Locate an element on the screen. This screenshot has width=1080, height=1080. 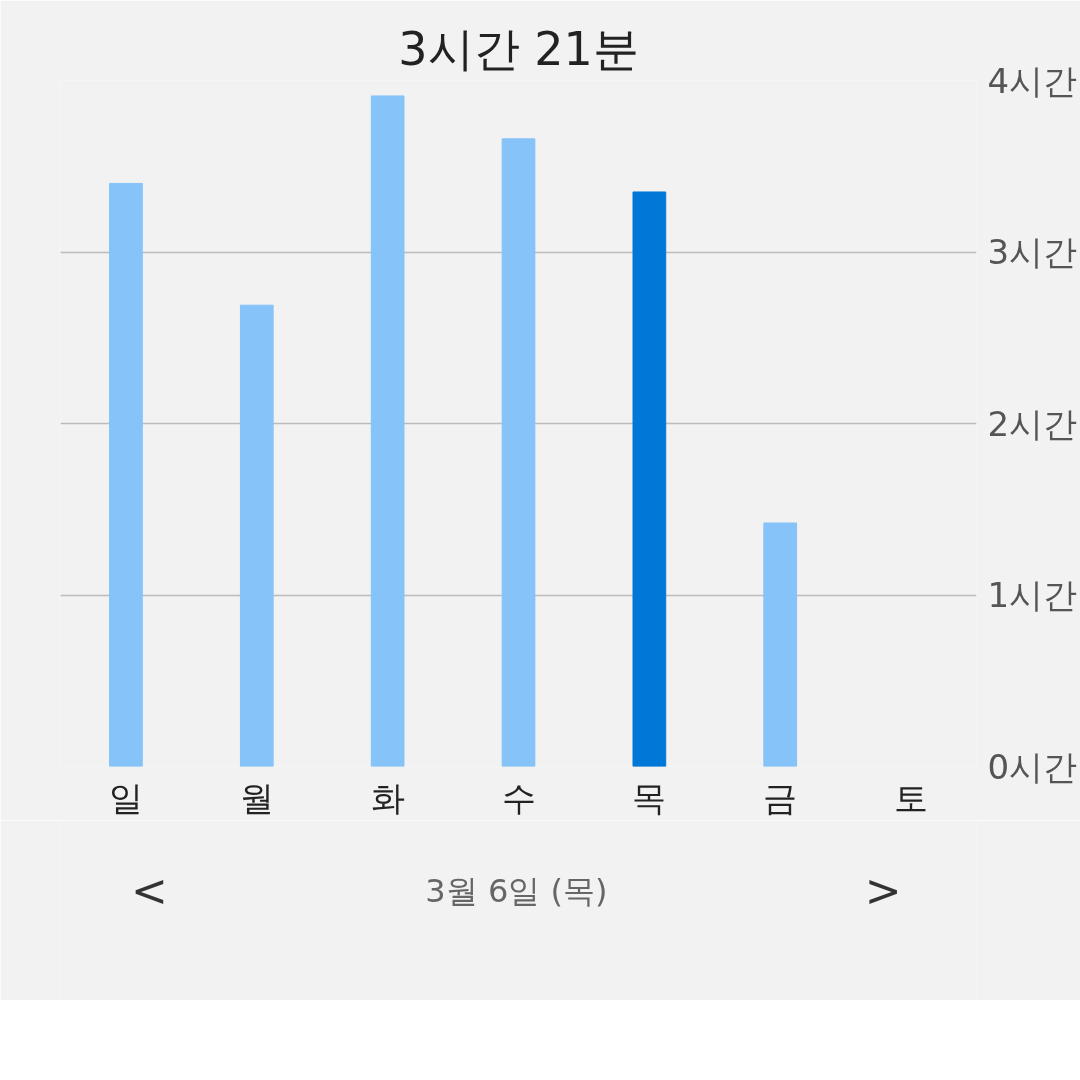
y-tick-label: 4시간 is located at coordinates (1032, 80).